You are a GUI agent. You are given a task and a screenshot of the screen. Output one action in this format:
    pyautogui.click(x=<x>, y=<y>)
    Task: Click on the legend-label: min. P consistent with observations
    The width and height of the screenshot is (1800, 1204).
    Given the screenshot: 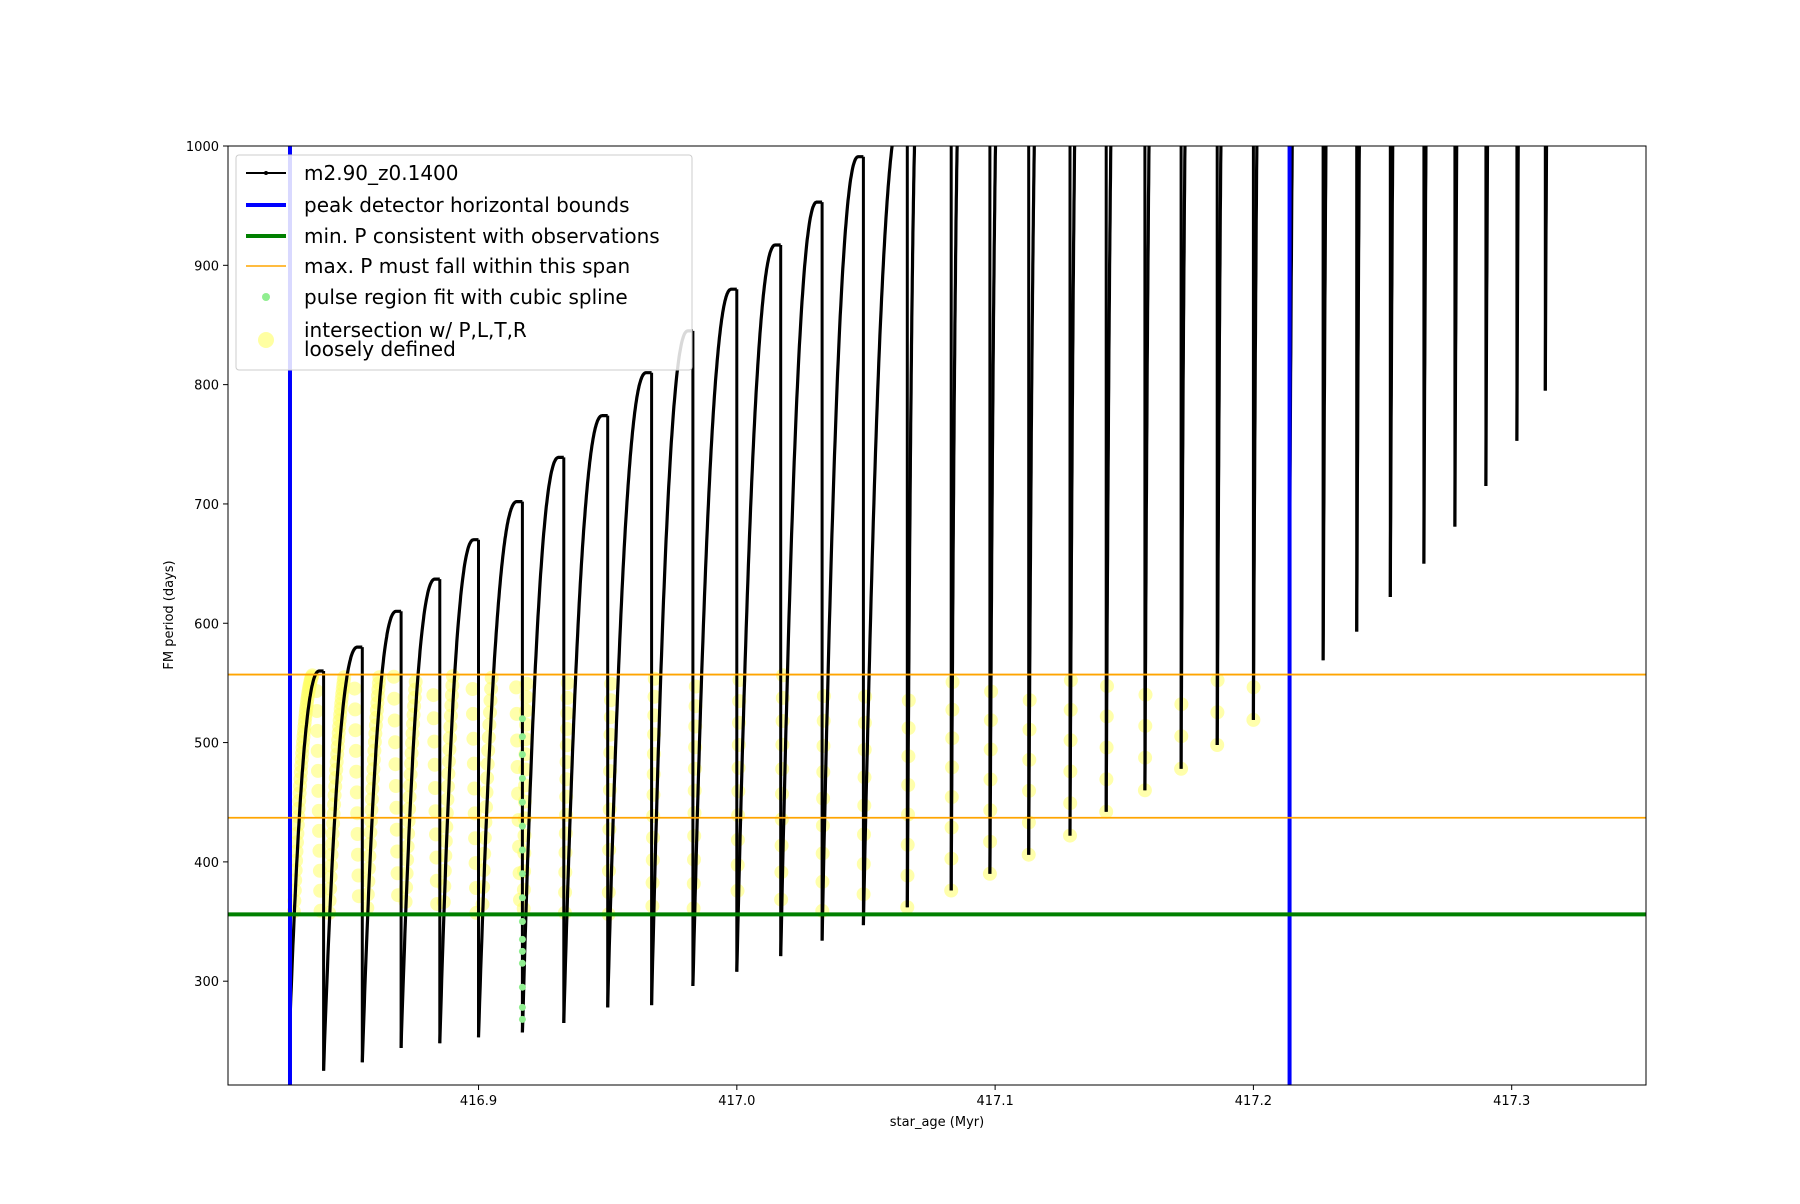 What is the action you would take?
    pyautogui.click(x=482, y=236)
    